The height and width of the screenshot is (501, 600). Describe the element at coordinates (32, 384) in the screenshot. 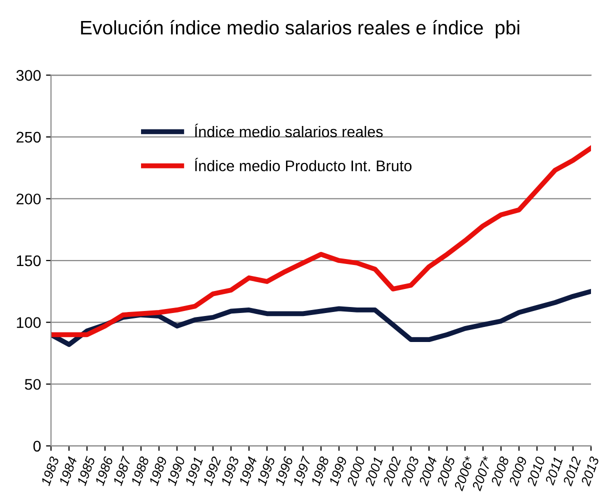

I see `y-tick-label: 50` at that location.